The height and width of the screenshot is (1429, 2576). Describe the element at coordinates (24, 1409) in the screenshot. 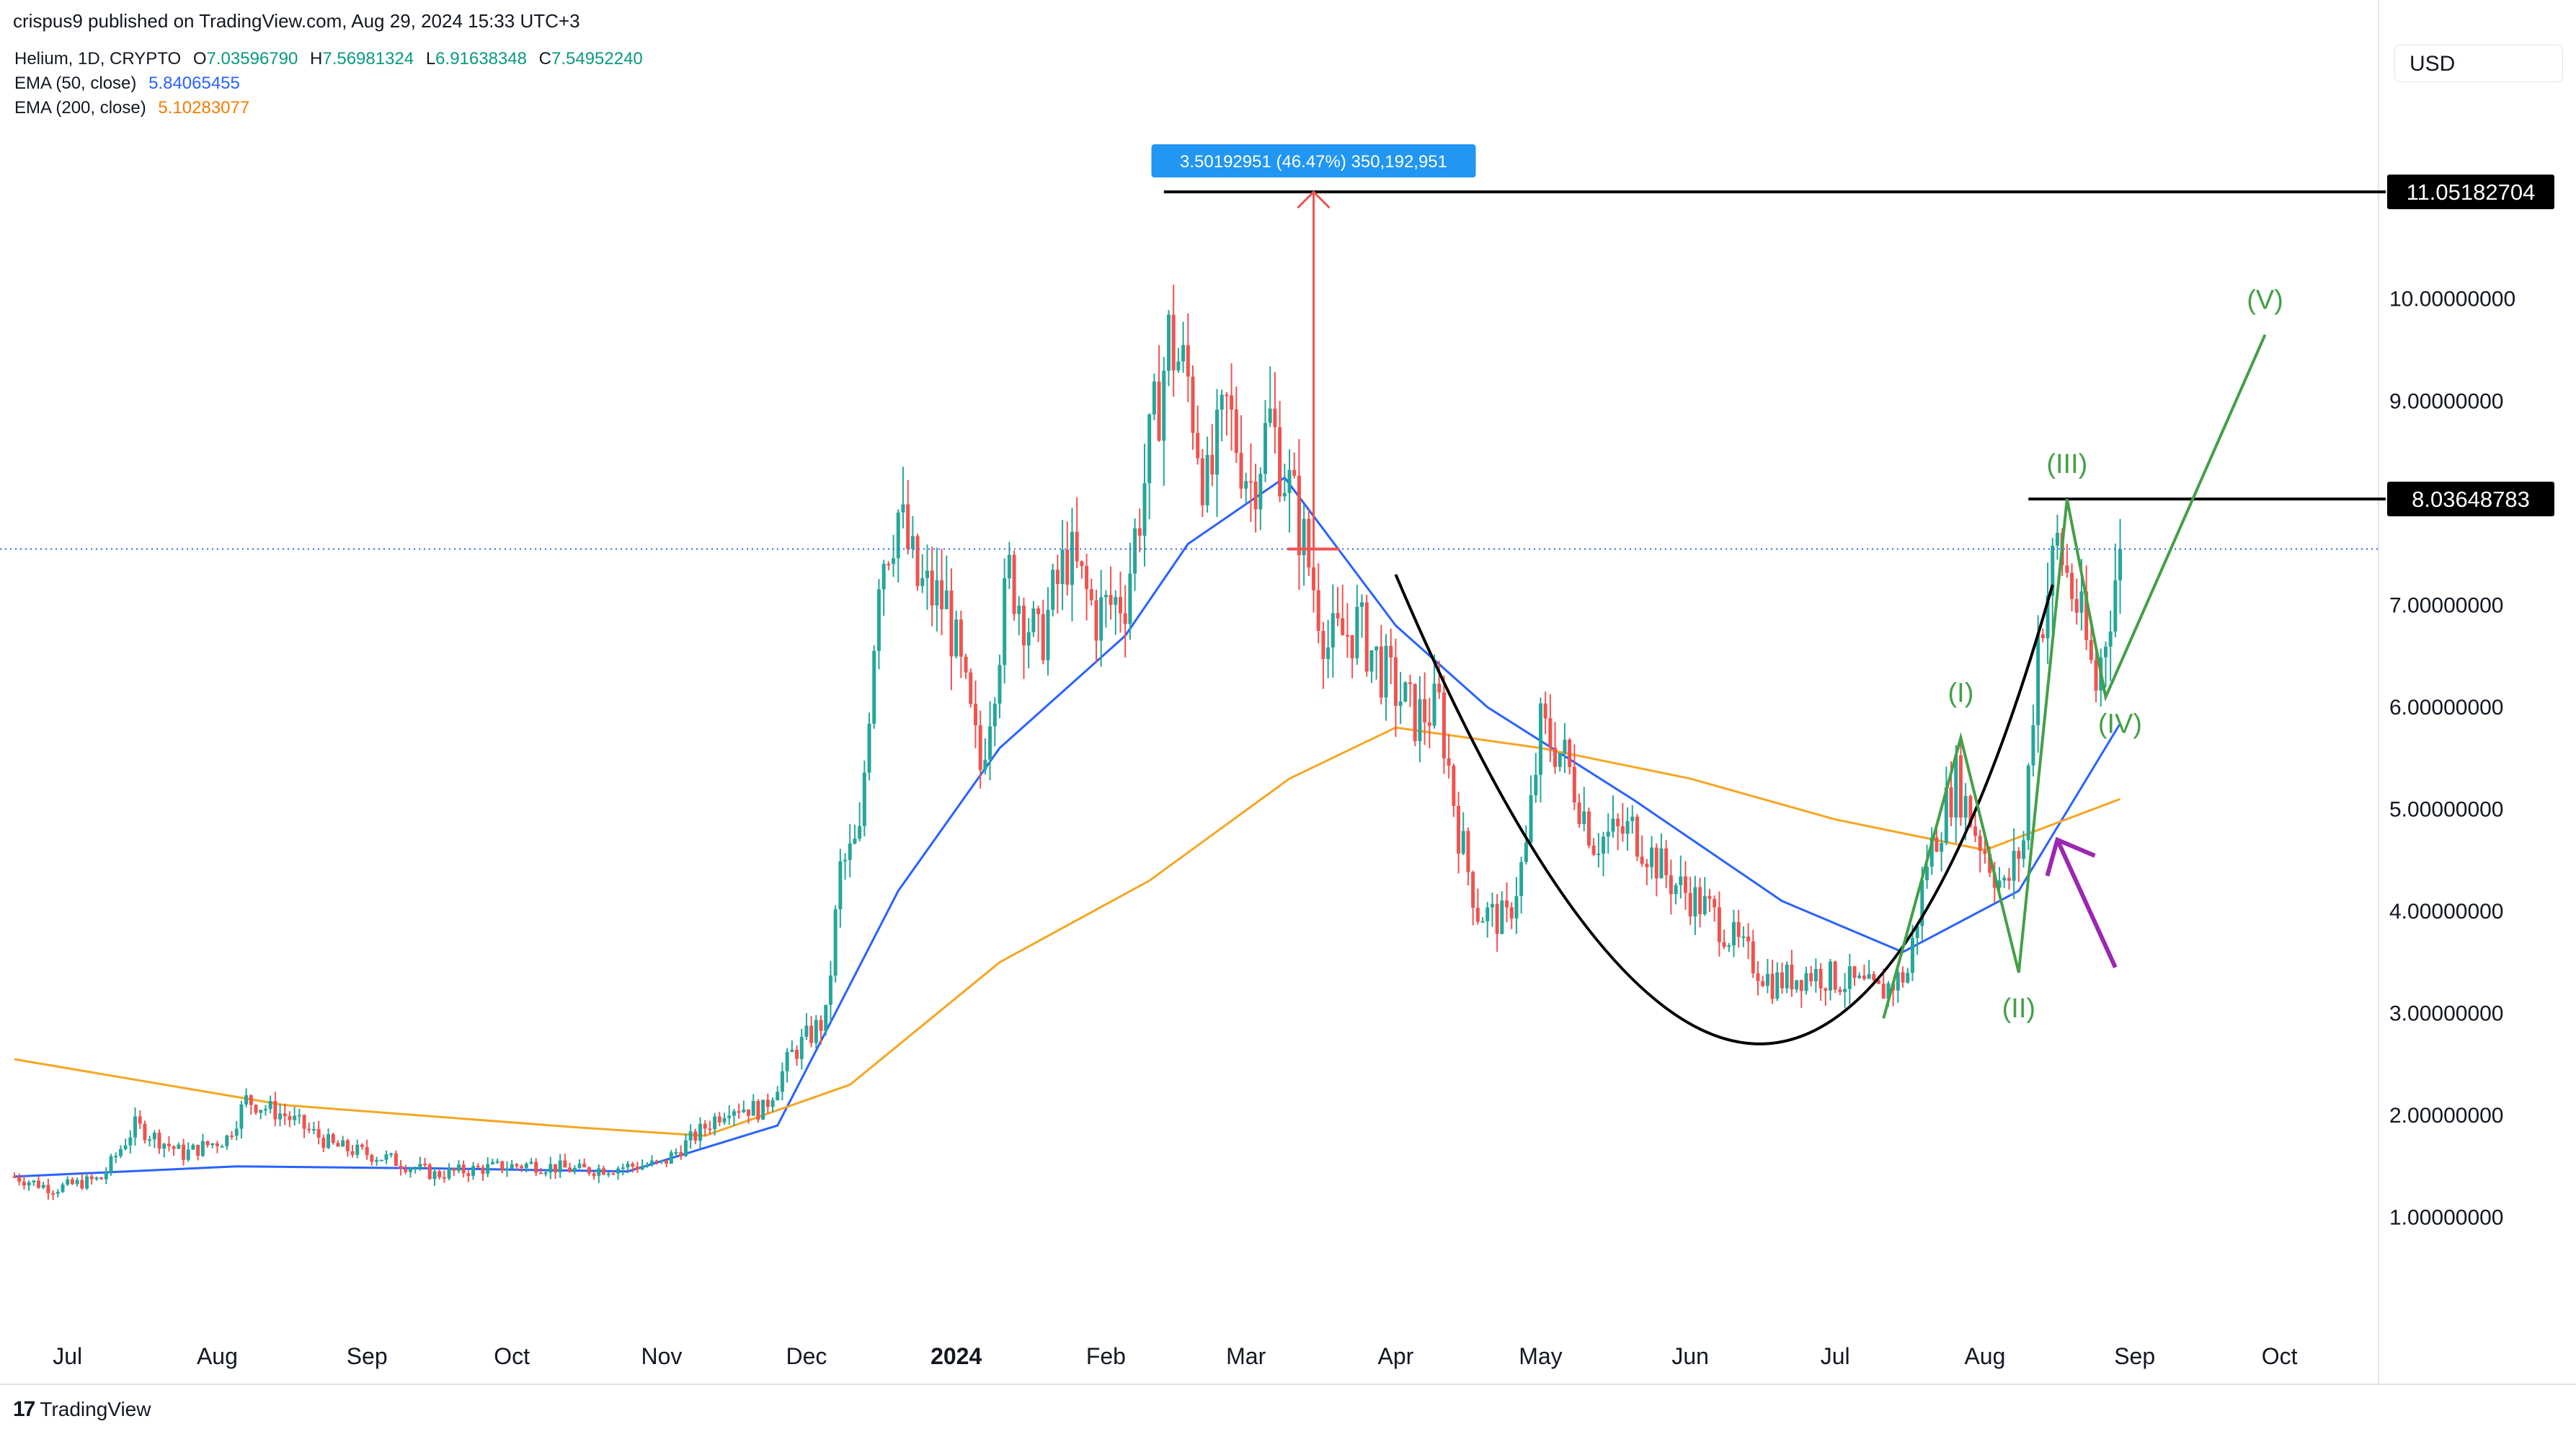

I see `tradingview-logo-icon: 17` at that location.